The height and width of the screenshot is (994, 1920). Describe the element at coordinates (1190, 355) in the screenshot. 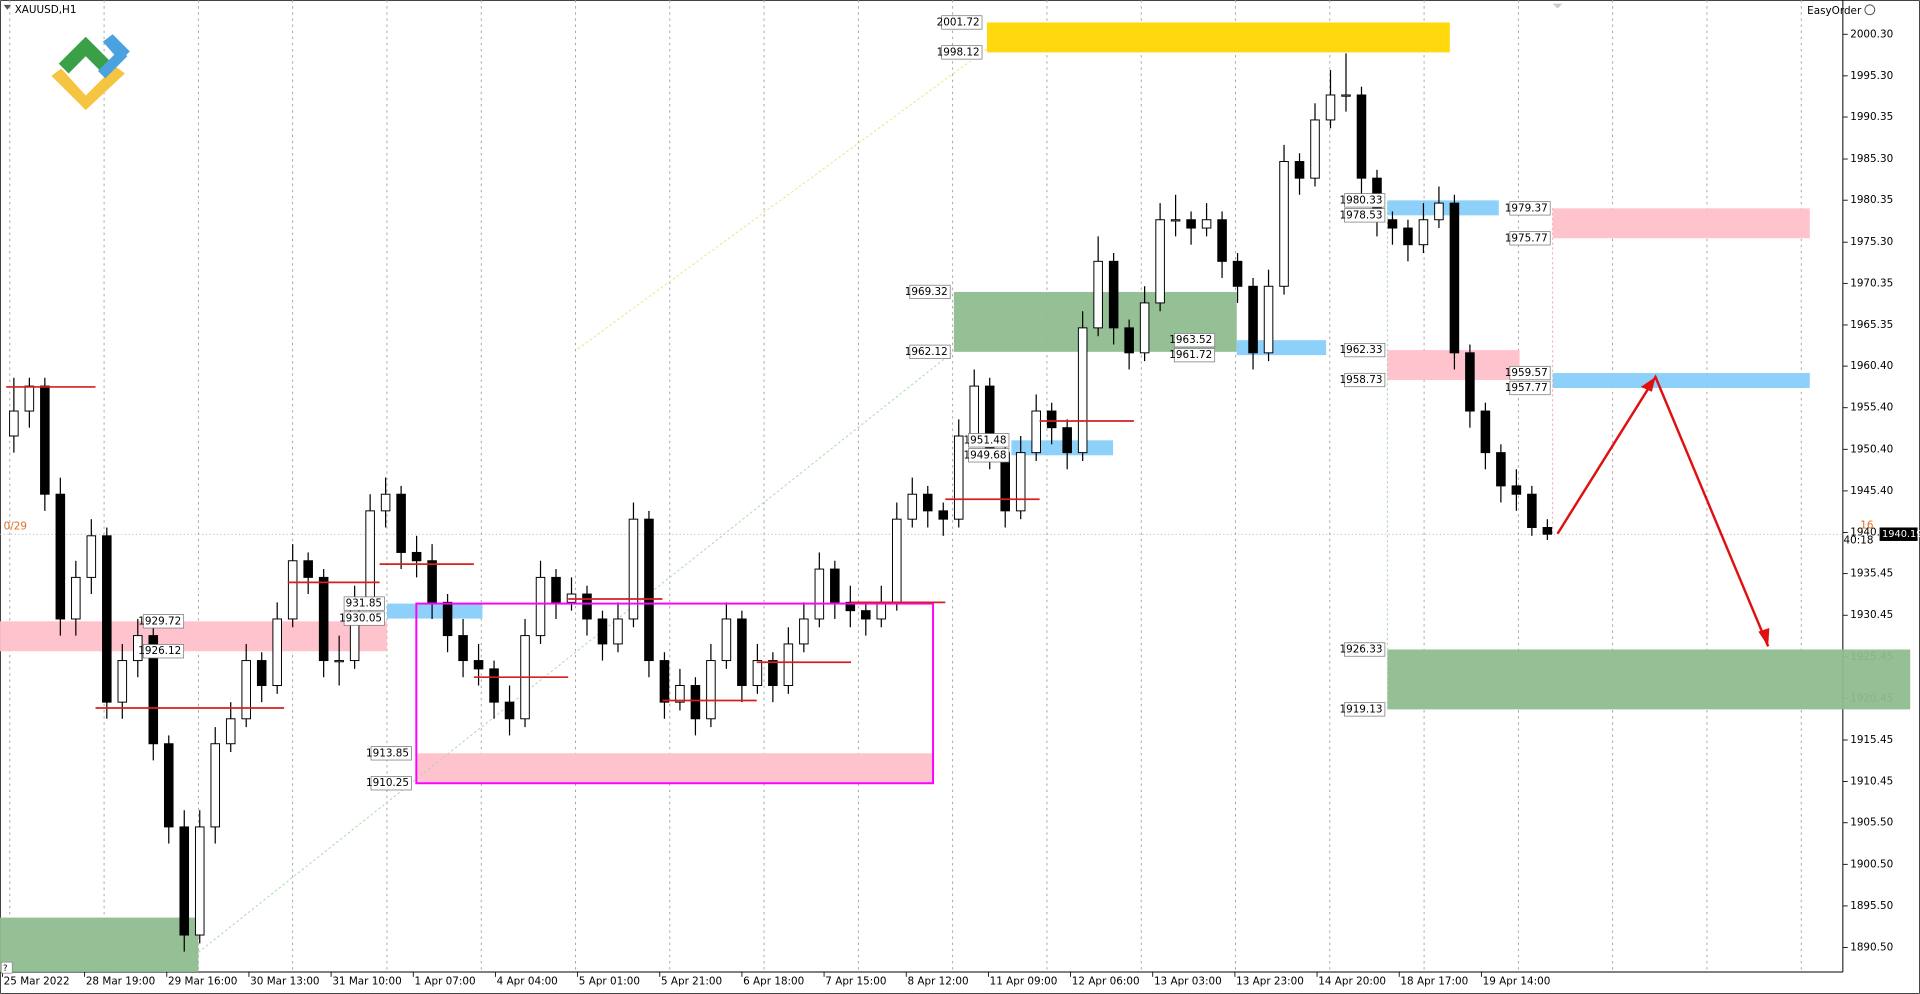

I see `price-label: 1961.72` at that location.